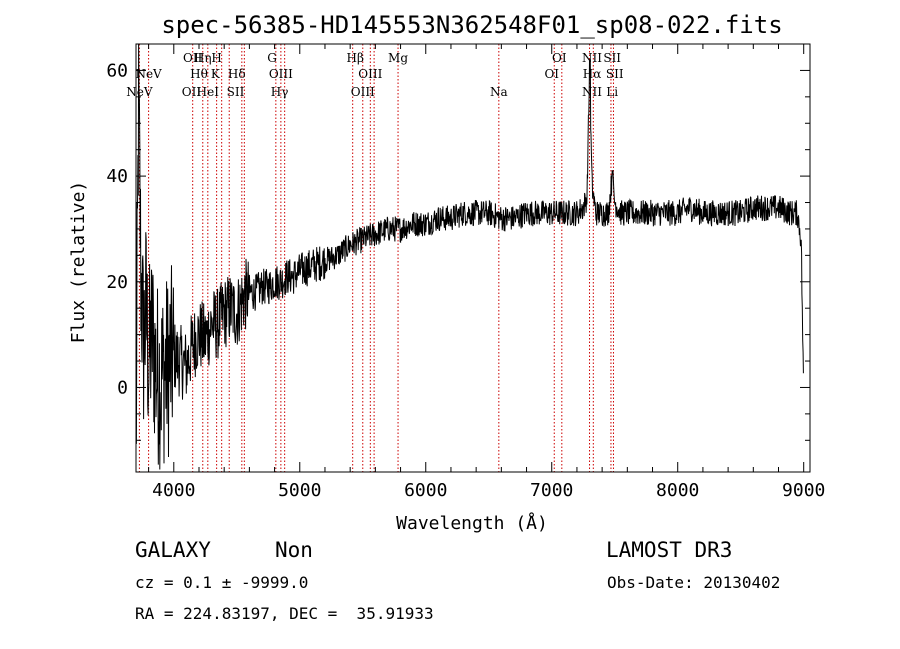 Image resolution: width=900 pixels, height=649 pixels. I want to click on spectral-line-label: Hγ, so click(280, 92).